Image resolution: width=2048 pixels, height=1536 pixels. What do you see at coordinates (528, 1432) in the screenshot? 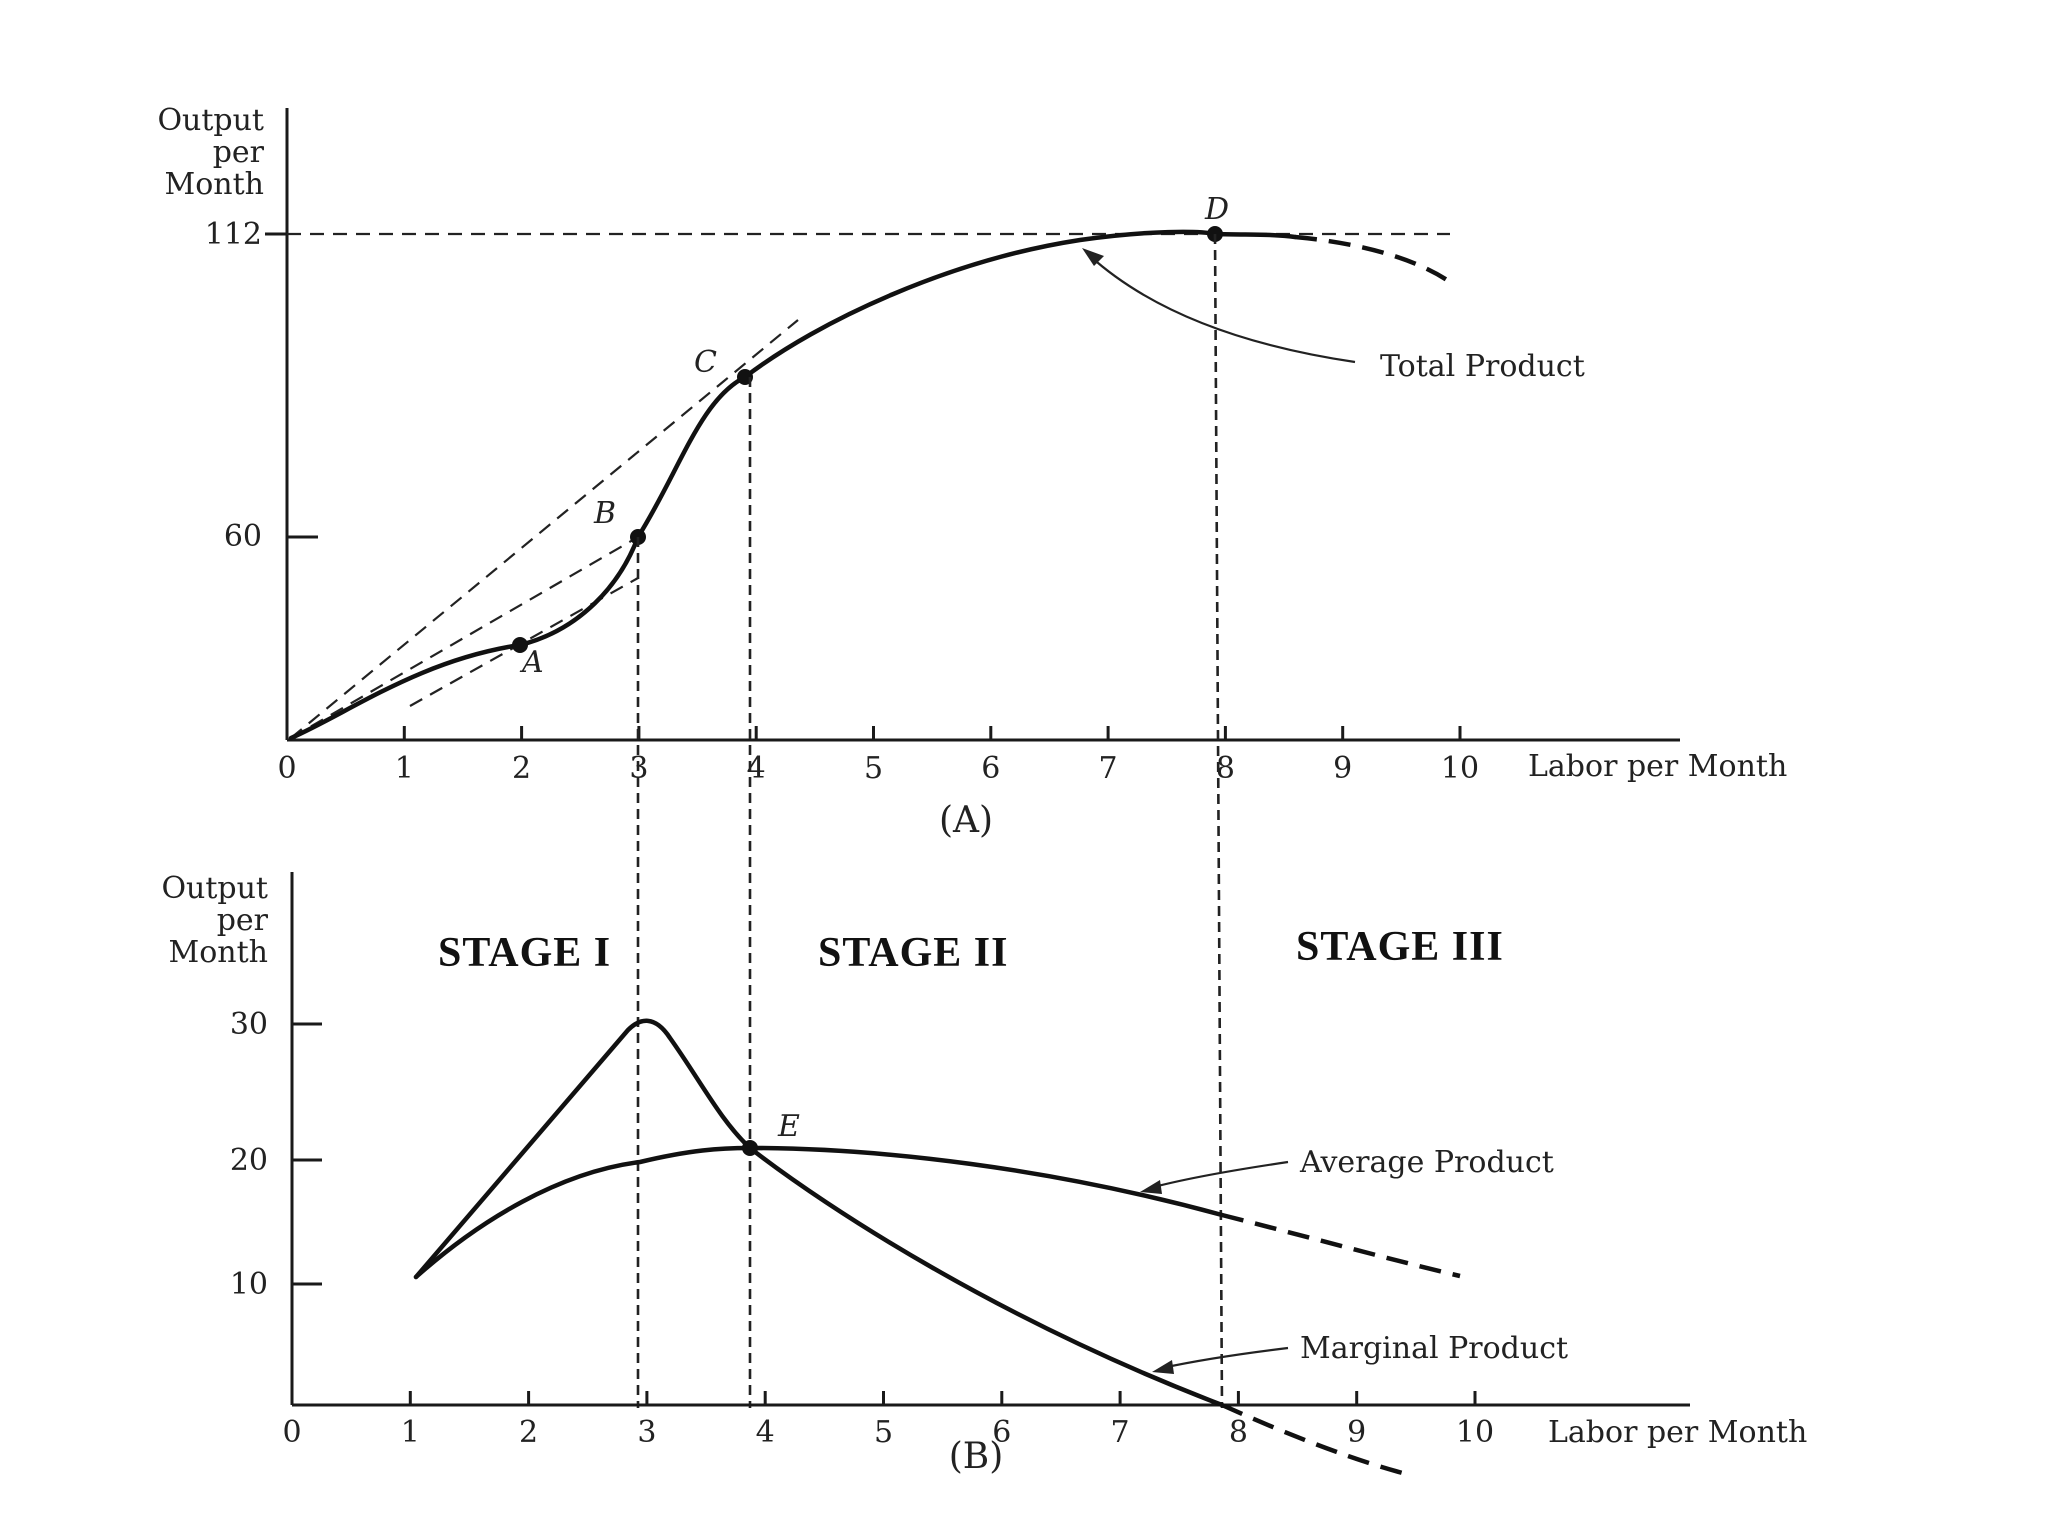
I see `panel-b-x-tick-label-2: 2` at bounding box center [528, 1432].